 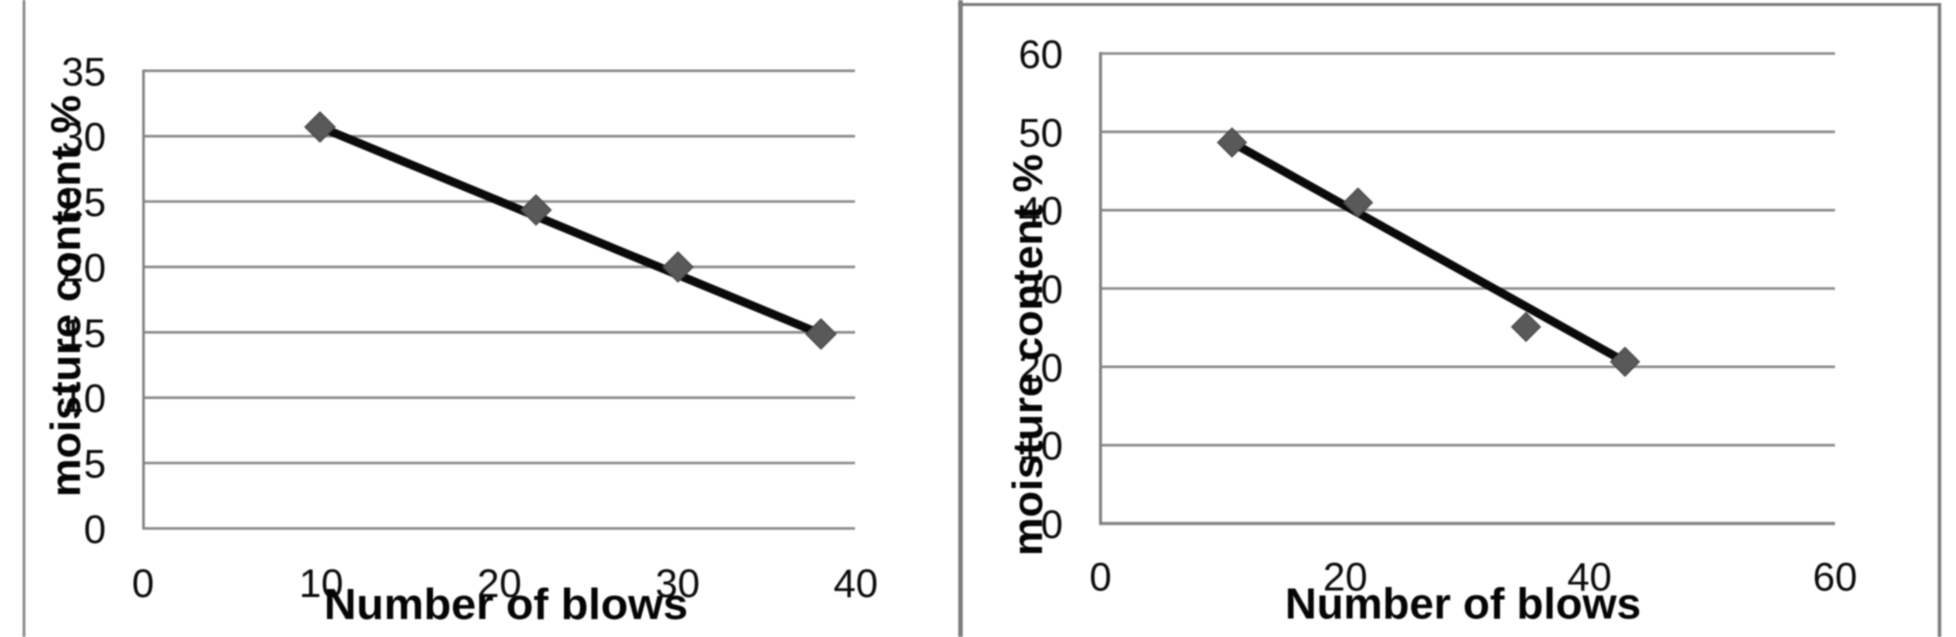 I want to click on svg-text: 25, so click(x=84, y=203).